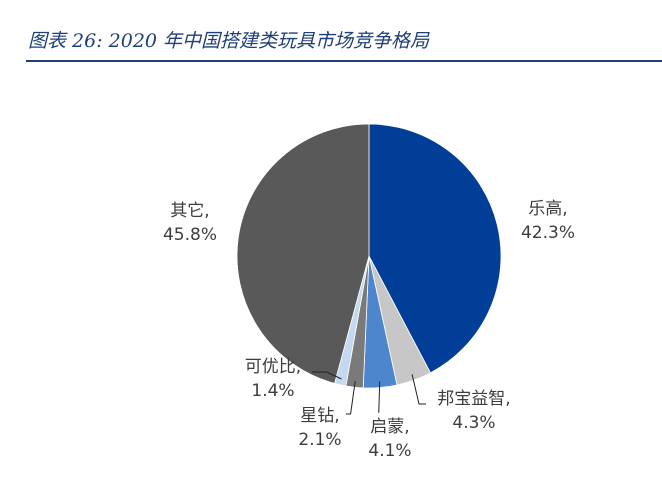  What do you see at coordinates (473, 399) in the screenshot?
I see `slice-label-1: 邦宝益智,` at bounding box center [473, 399].